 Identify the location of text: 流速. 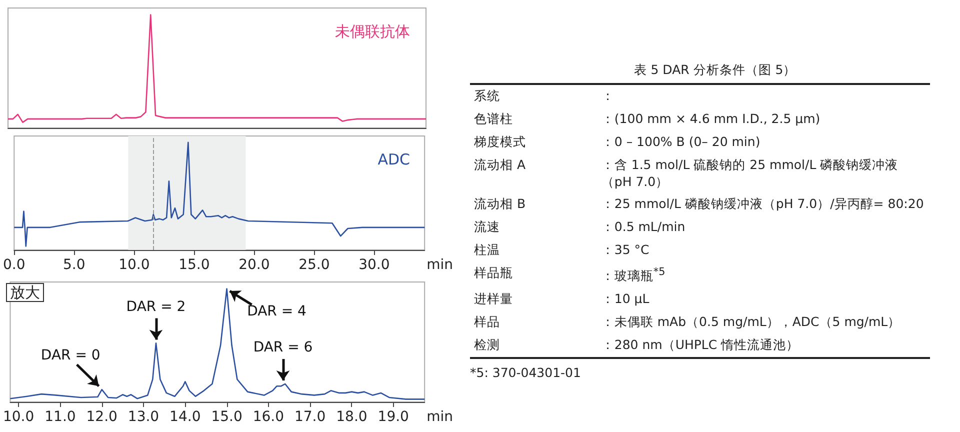
(487, 227).